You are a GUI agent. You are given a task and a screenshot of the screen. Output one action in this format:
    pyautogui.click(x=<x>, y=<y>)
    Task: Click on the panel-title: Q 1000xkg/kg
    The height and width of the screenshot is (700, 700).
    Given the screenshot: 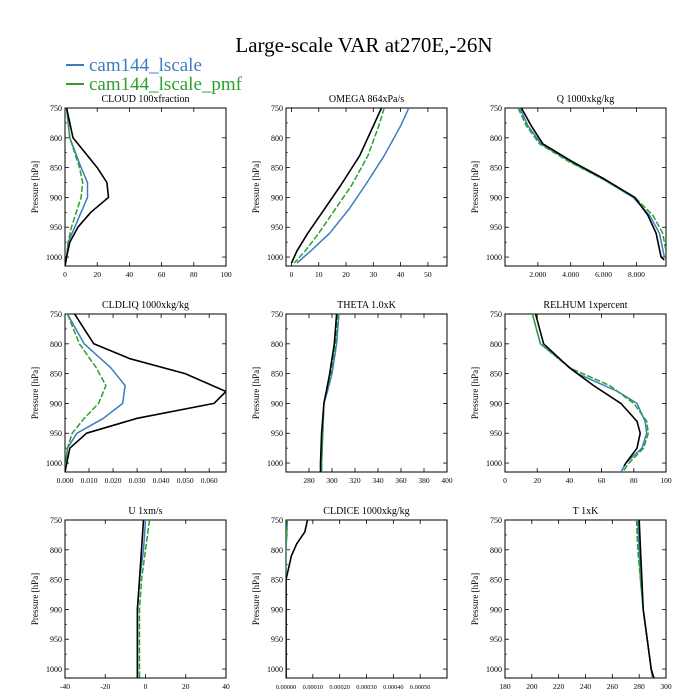 What is the action you would take?
    pyautogui.click(x=586, y=99)
    